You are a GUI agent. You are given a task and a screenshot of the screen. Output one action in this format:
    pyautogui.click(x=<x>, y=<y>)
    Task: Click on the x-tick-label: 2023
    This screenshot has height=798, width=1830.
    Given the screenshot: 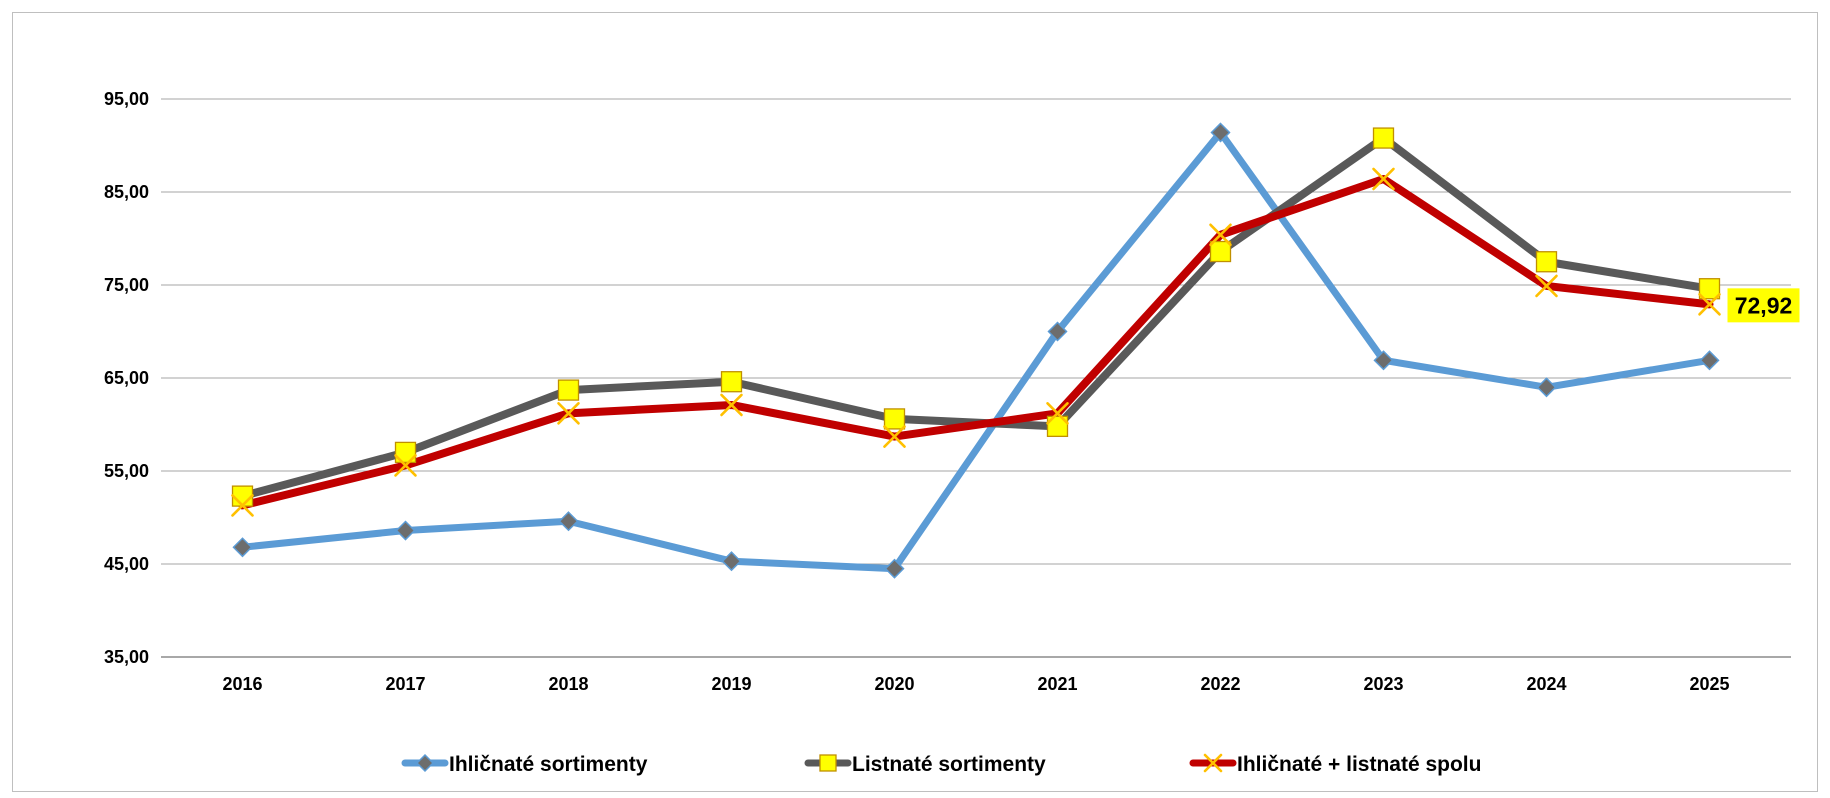 What is the action you would take?
    pyautogui.click(x=1383, y=684)
    